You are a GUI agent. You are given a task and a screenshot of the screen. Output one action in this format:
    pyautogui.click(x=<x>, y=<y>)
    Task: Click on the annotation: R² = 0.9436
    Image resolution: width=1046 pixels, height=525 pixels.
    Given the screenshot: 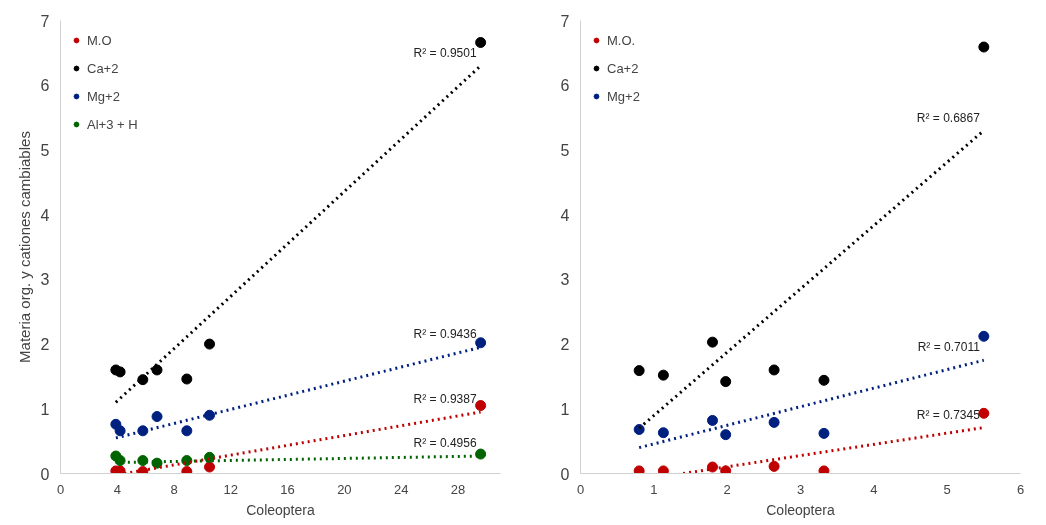 What is the action you would take?
    pyautogui.click(x=445, y=334)
    